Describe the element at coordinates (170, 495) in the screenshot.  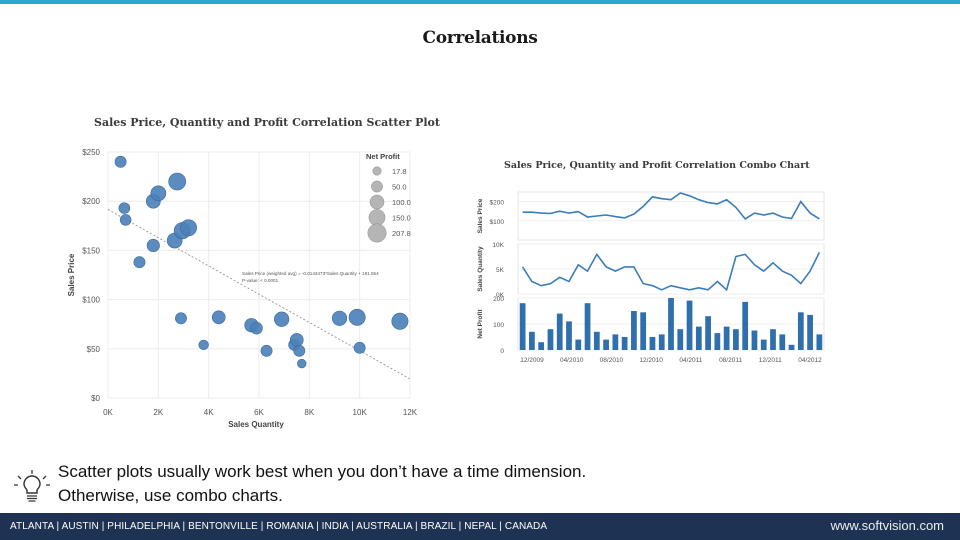
I see `caption-line-2: Otherwise, use combo charts.` at that location.